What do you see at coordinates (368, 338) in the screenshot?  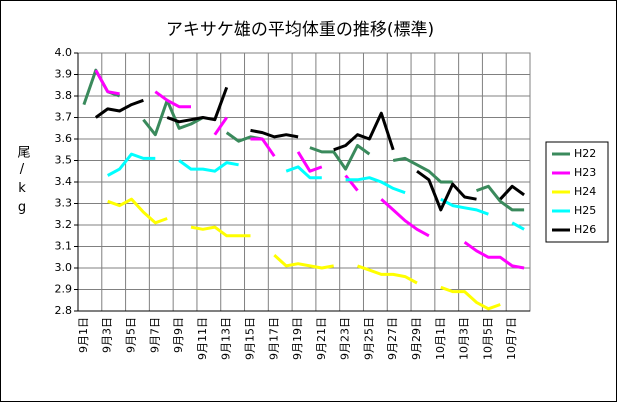 I see `x-tick-label: 9月25日` at bounding box center [368, 338].